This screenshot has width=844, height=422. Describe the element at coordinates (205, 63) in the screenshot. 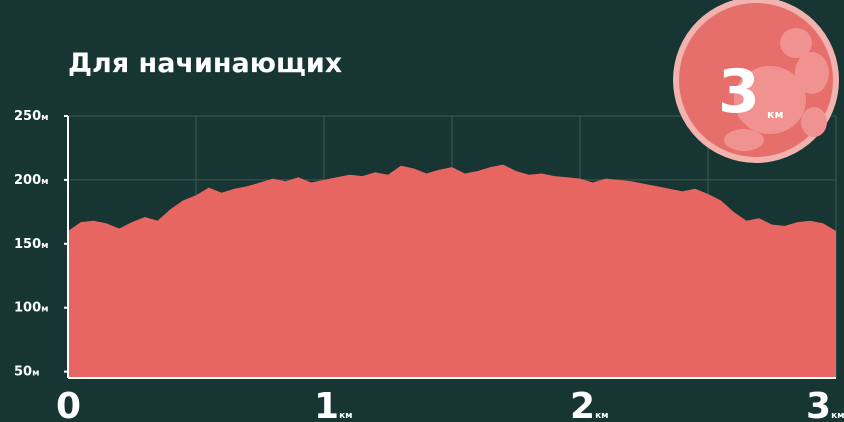

I see `chart-title: Для начинающих` at that location.